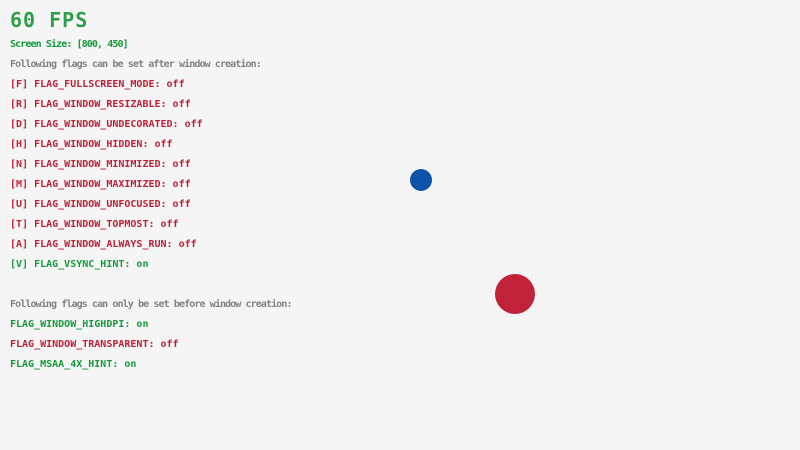  Describe the element at coordinates (79, 324) in the screenshot. I see `flag-window-highdpi: FLAG_WINDOW_HIGHDPI: on` at that location.